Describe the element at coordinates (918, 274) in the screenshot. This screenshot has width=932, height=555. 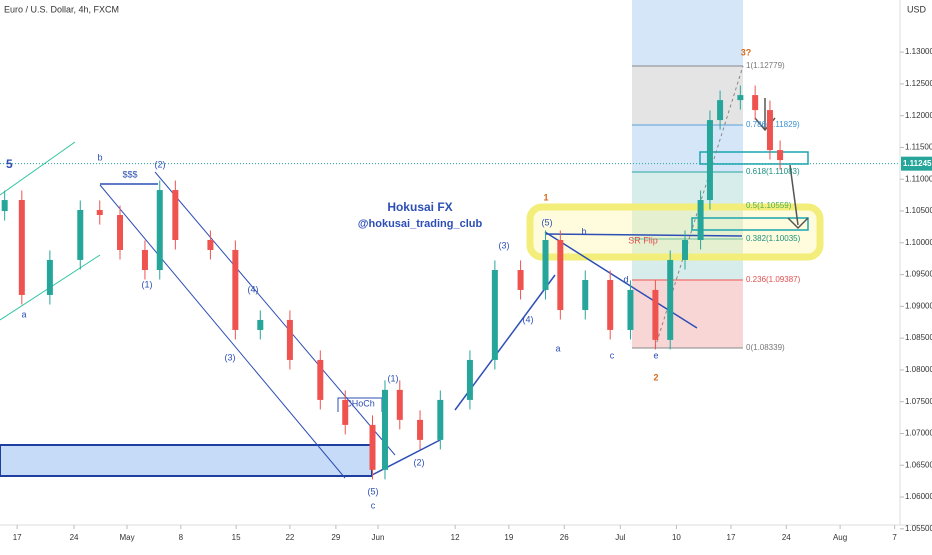
I see `y-tick-label: 1.09500` at that location.